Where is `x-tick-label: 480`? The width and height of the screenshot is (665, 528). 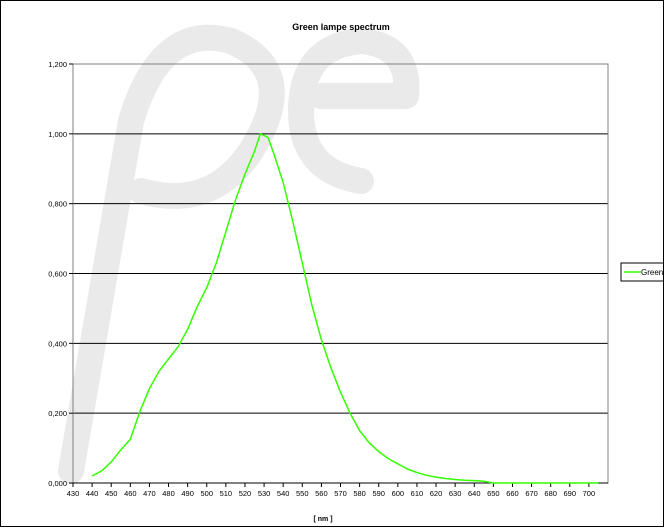 x-tick-label: 480 is located at coordinates (168, 493).